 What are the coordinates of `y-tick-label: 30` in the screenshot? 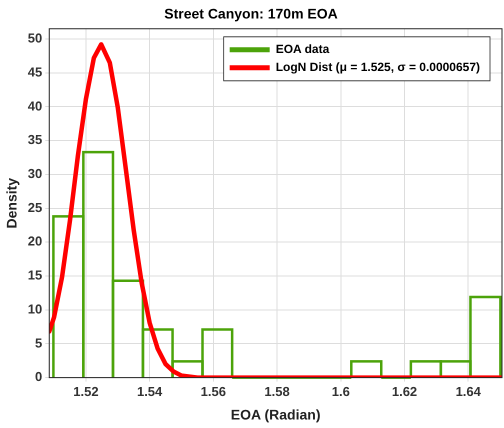 It's located at (35, 173).